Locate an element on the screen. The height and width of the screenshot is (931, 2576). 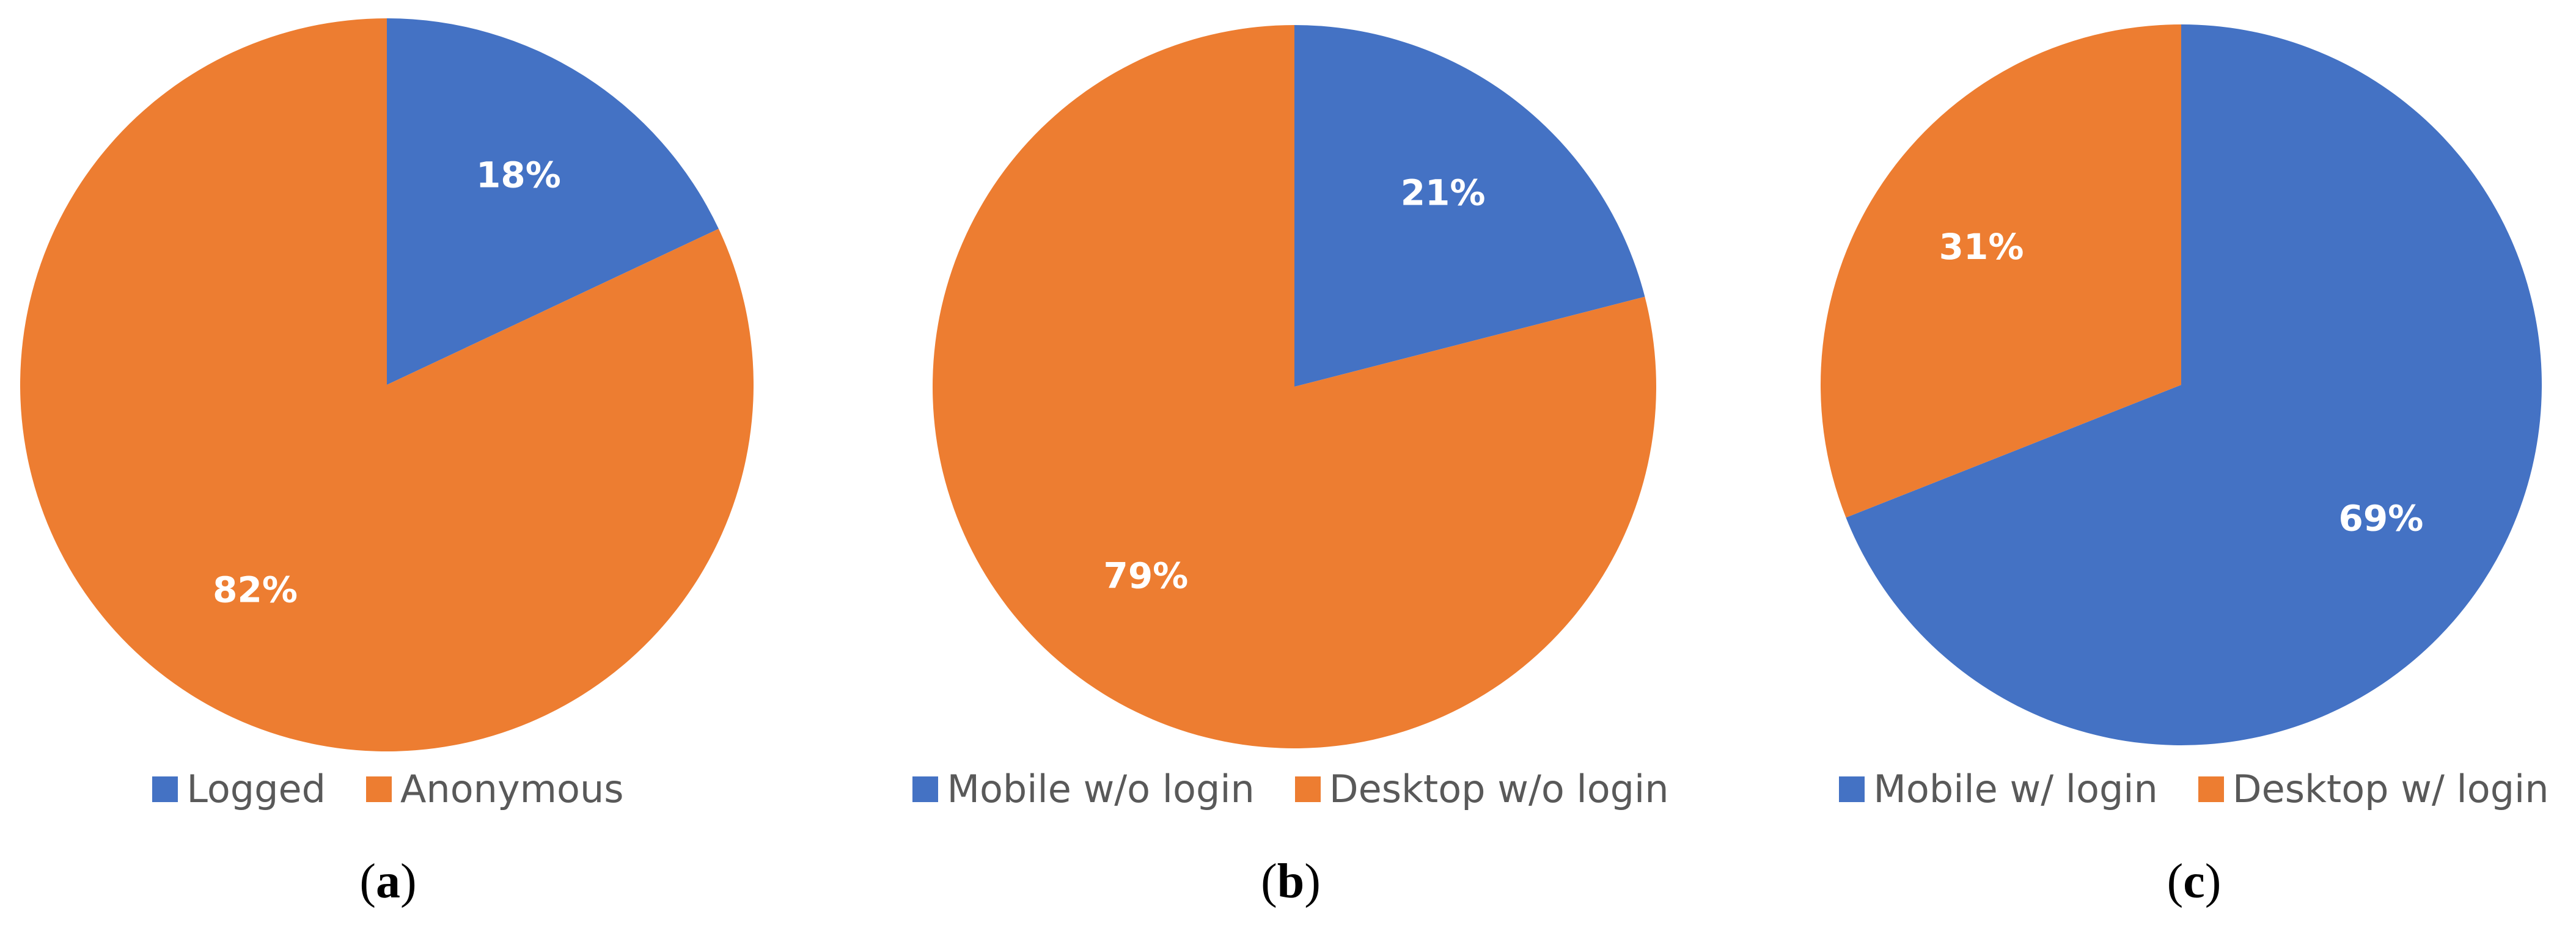
legend-item-mobile-wo-login: Mobile w/o login is located at coordinates (1083, 789).